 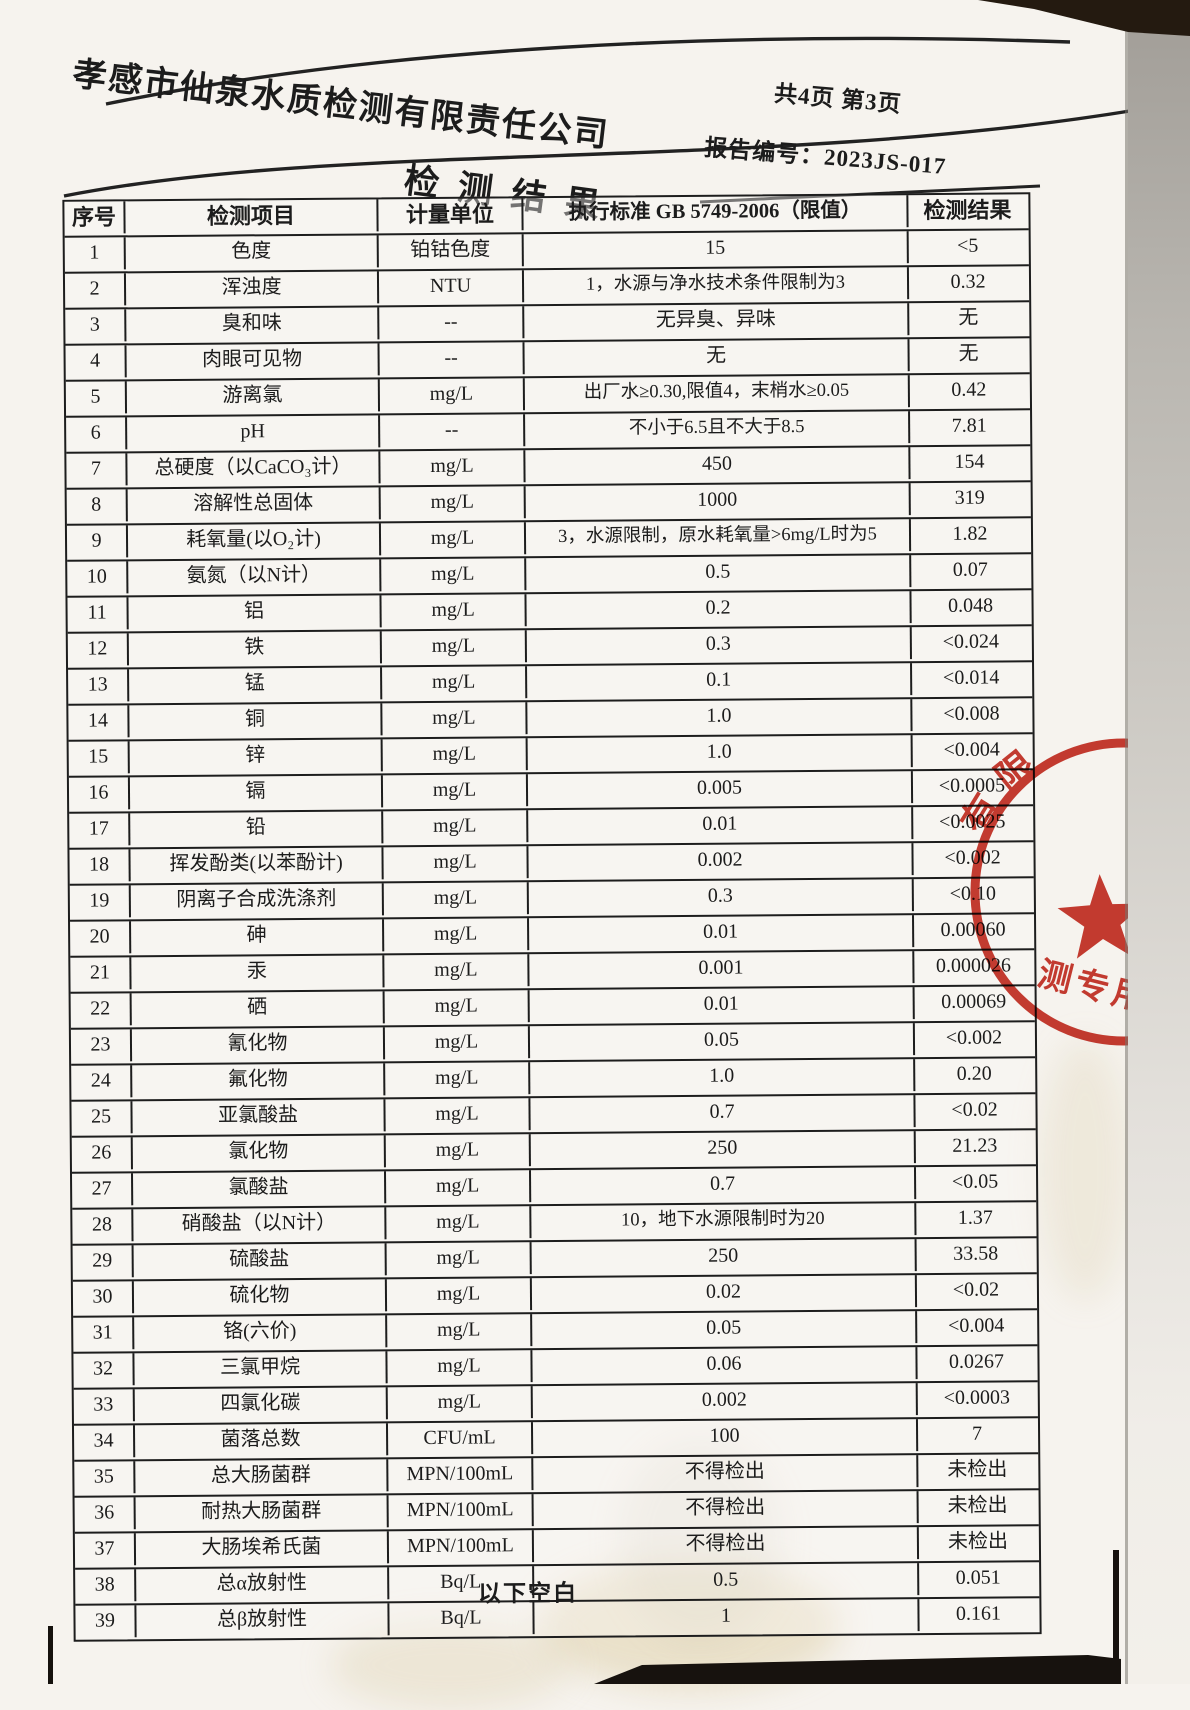 I want to click on cell-item: 亚氯酸盐, so click(x=259, y=1116).